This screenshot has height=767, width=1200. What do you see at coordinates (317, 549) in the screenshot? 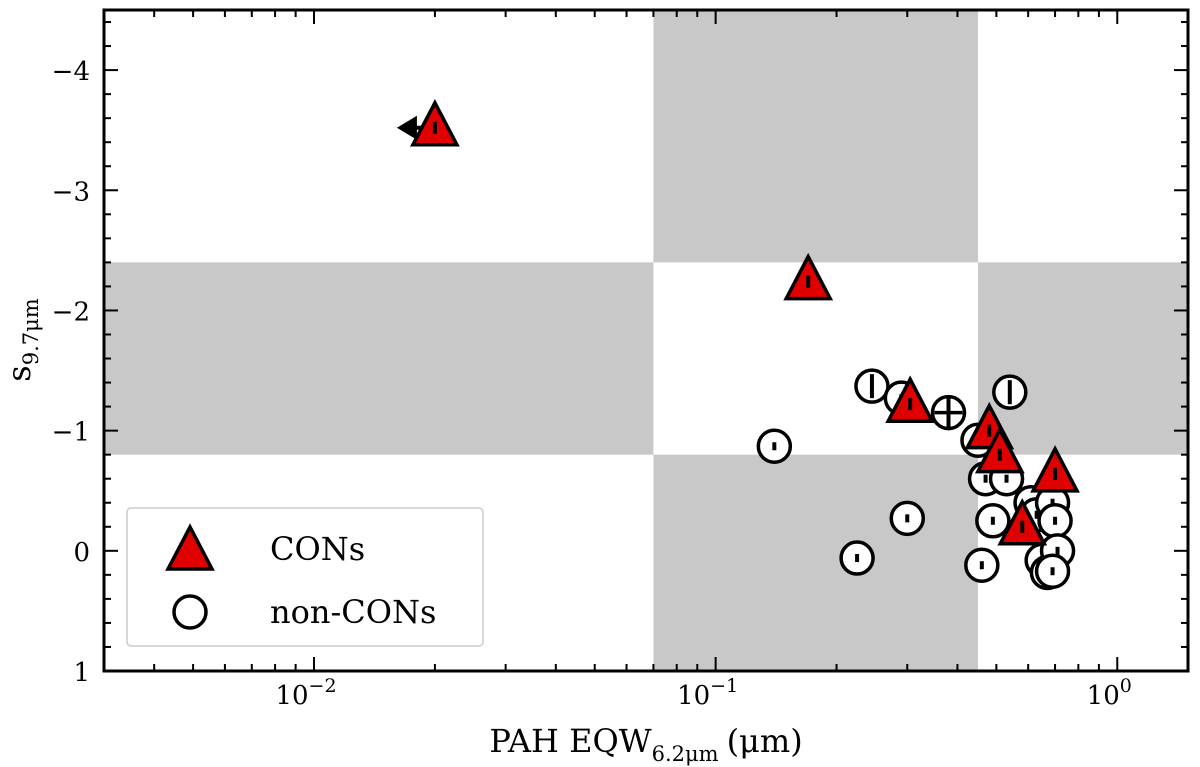
I see `legend-cons-label: CONs` at bounding box center [317, 549].